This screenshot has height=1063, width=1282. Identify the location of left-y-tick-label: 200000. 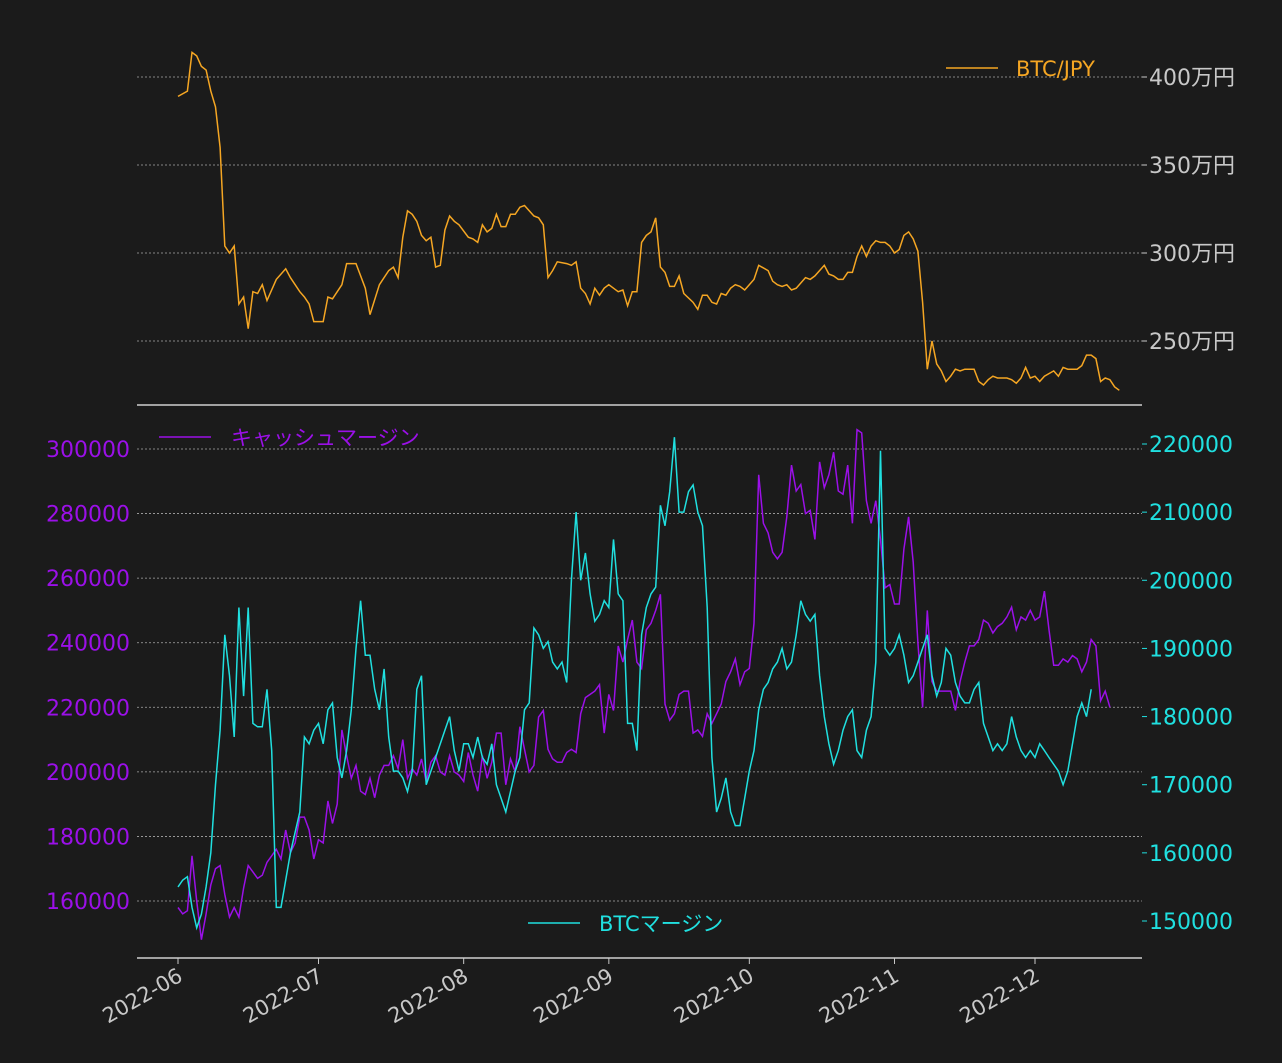
(88, 773).